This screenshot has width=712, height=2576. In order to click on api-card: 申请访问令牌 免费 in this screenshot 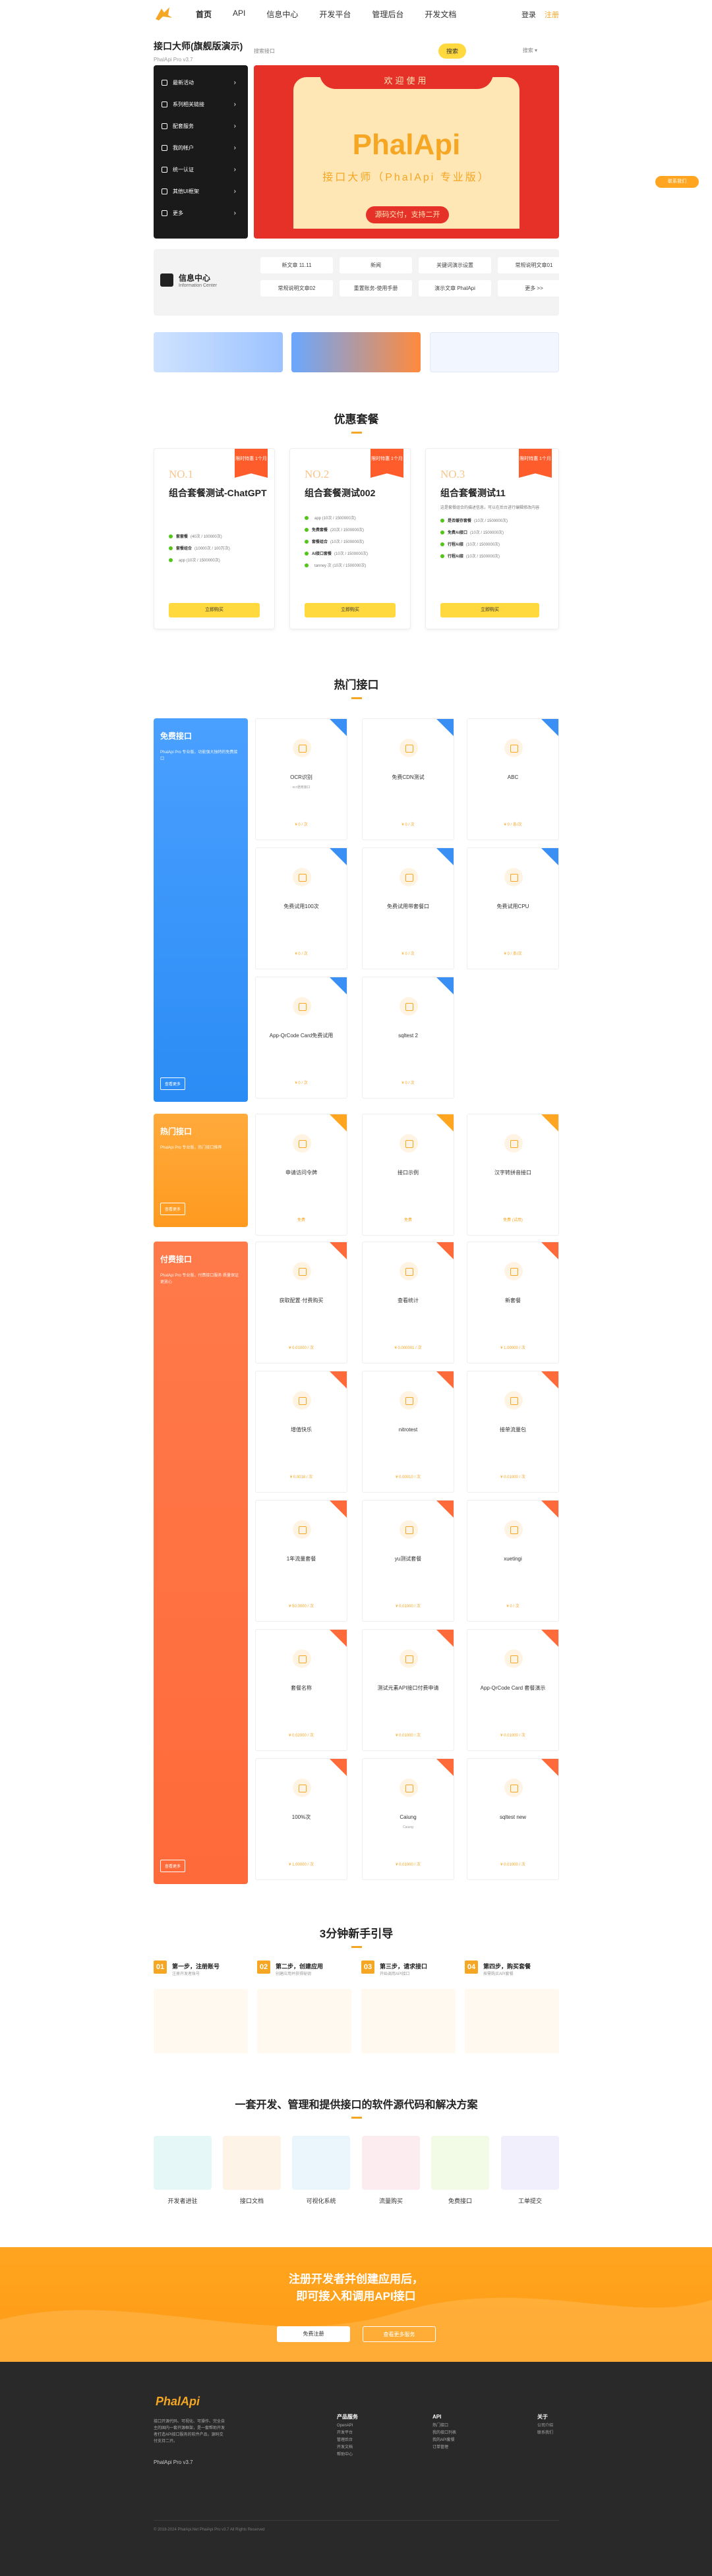, I will do `click(301, 1175)`.